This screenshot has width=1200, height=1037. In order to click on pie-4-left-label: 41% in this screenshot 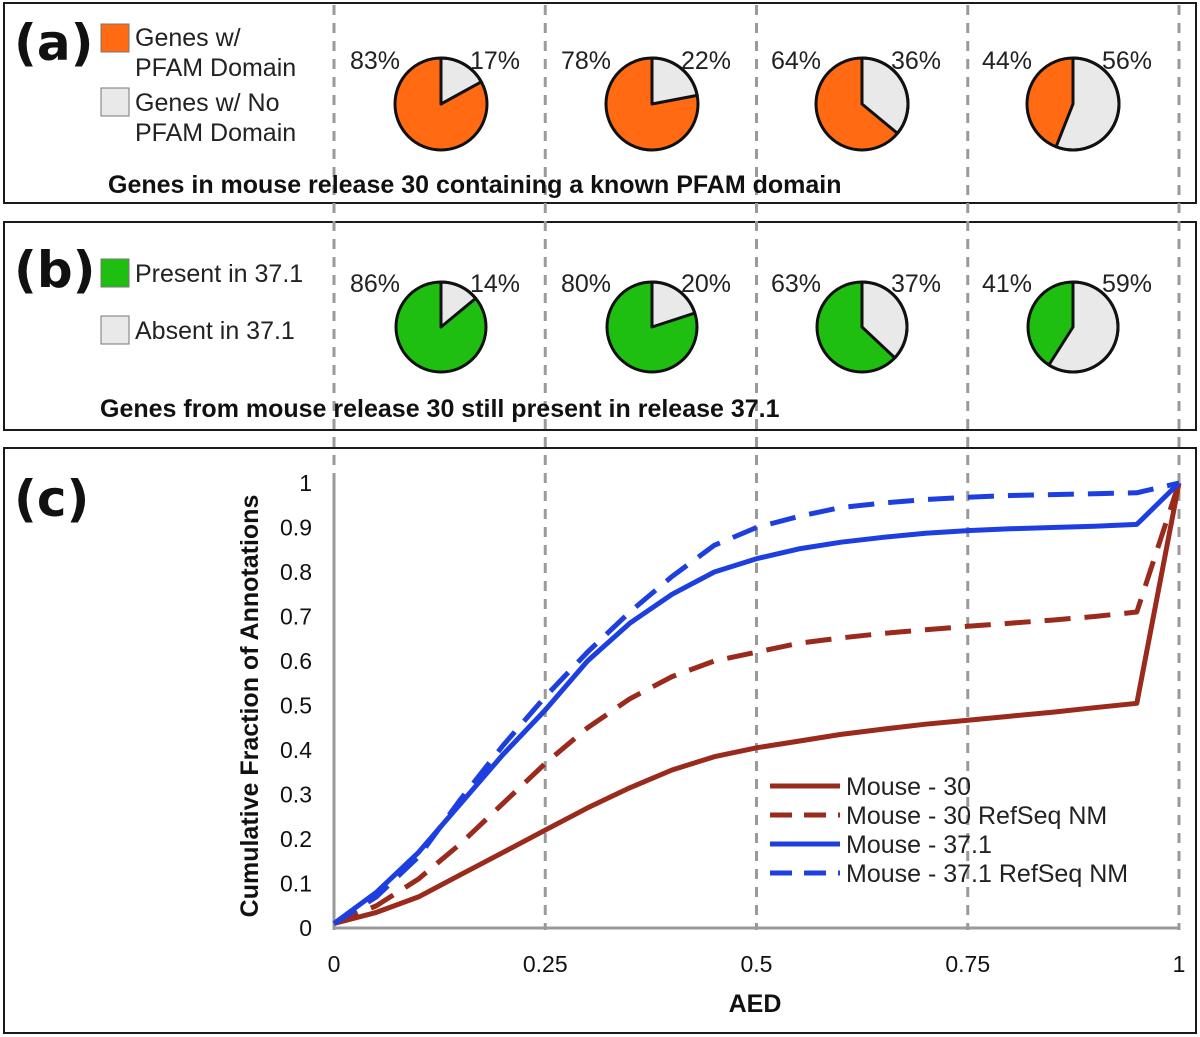, I will do `click(1007, 284)`.